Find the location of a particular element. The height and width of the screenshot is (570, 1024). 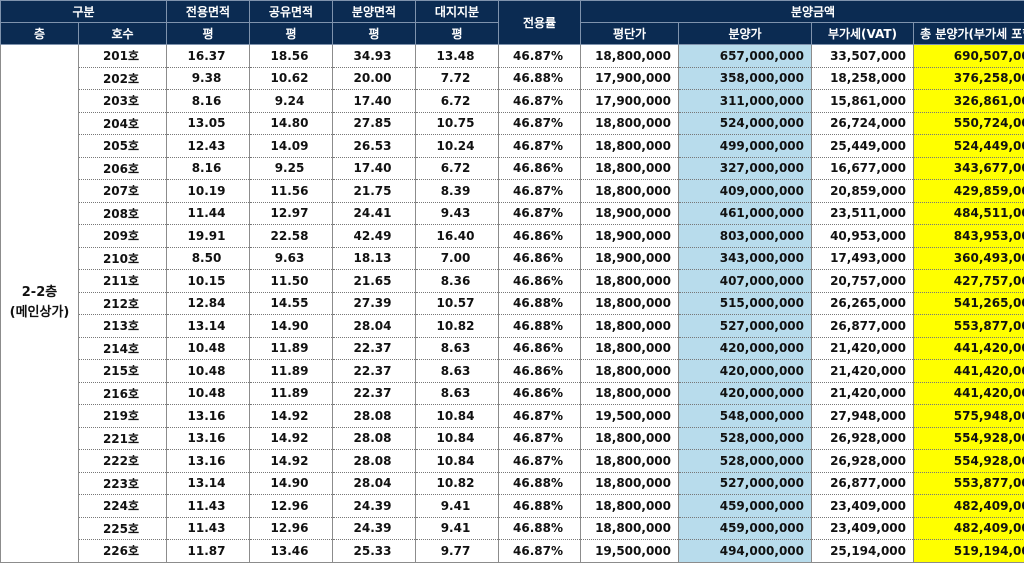

unit-cell: 226호 is located at coordinates (122, 551).